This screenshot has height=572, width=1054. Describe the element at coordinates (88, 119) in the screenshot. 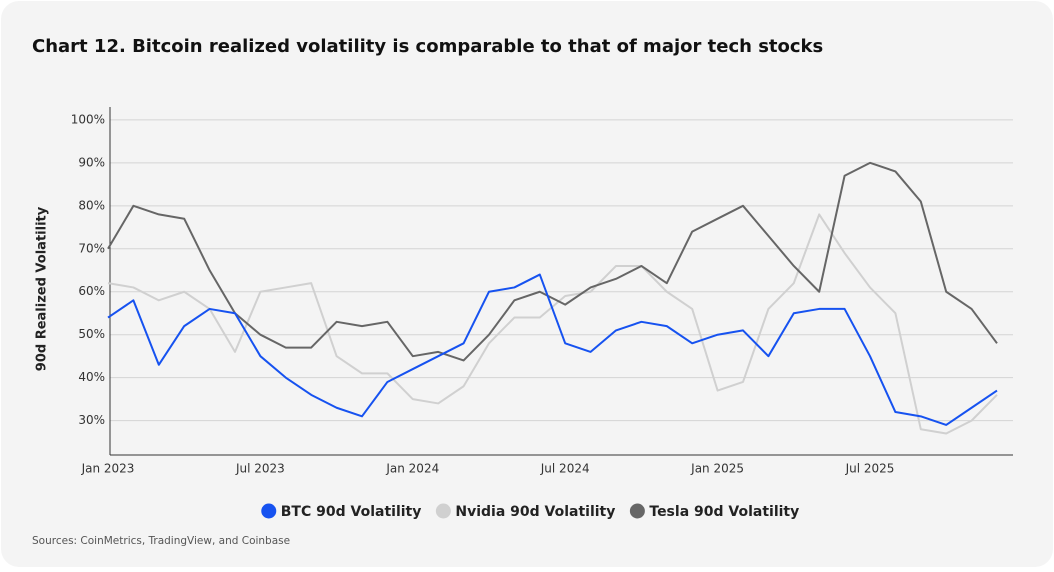

I see `y-tick-label: 100%` at that location.